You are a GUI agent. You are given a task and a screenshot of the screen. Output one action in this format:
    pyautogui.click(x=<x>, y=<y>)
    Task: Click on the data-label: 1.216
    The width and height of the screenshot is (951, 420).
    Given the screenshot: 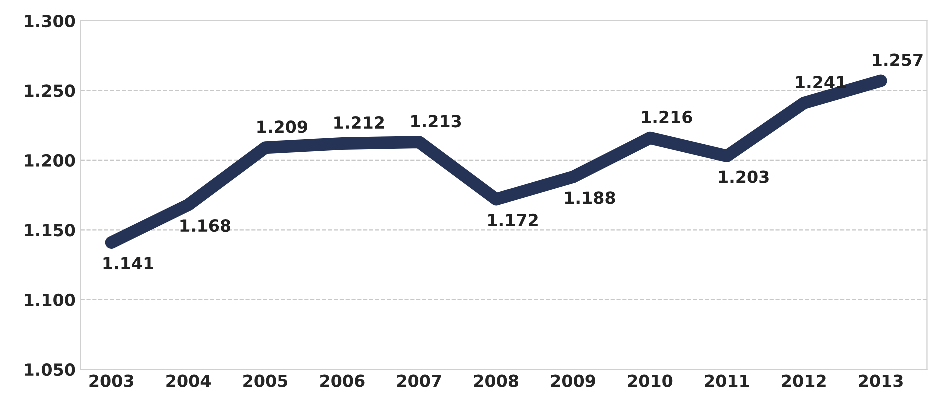 What is the action you would take?
    pyautogui.click(x=667, y=117)
    